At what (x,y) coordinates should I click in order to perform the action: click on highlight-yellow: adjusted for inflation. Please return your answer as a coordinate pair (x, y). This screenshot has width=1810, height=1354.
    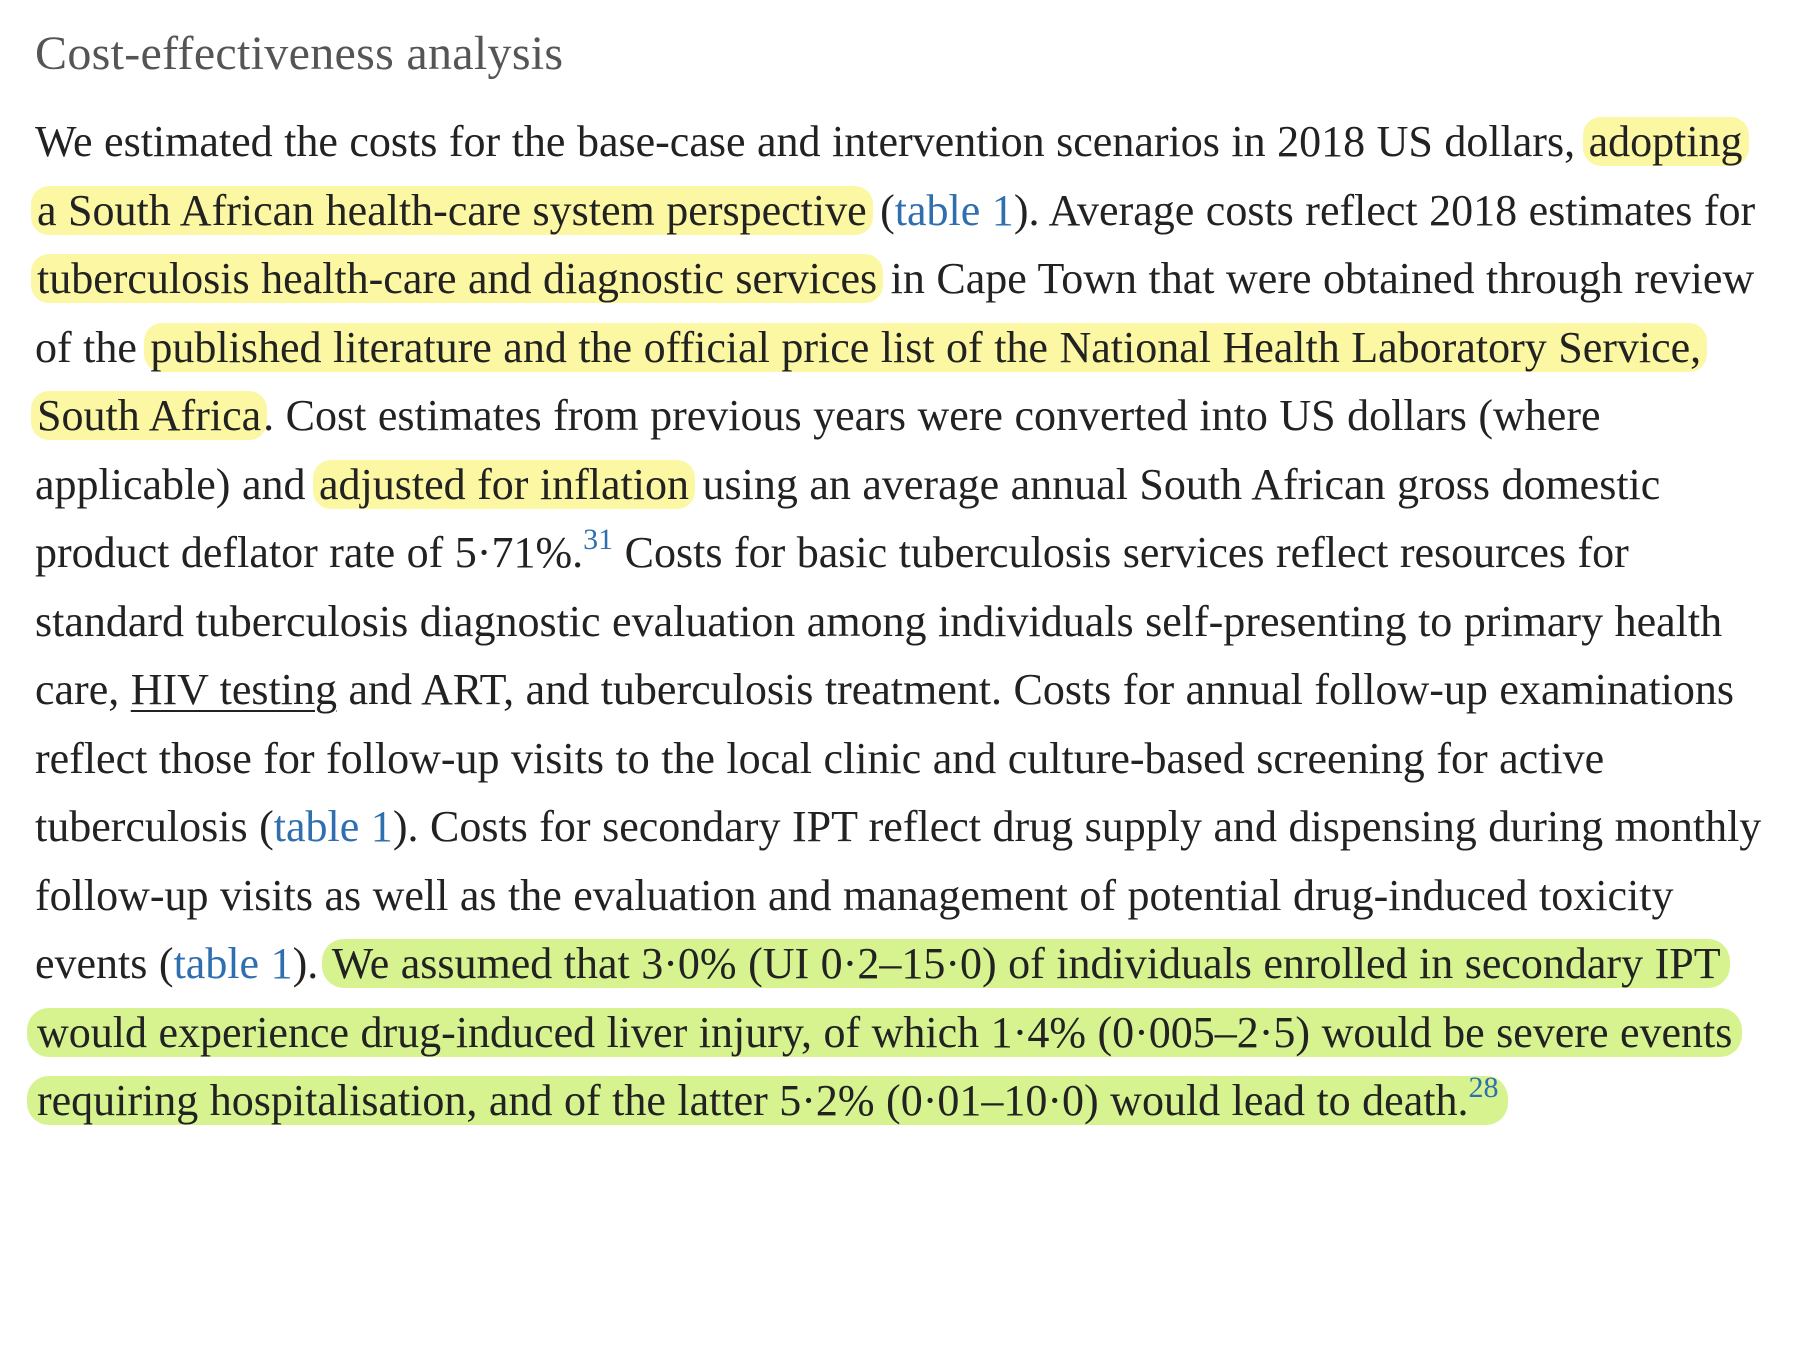
    Looking at the image, I should click on (503, 484).